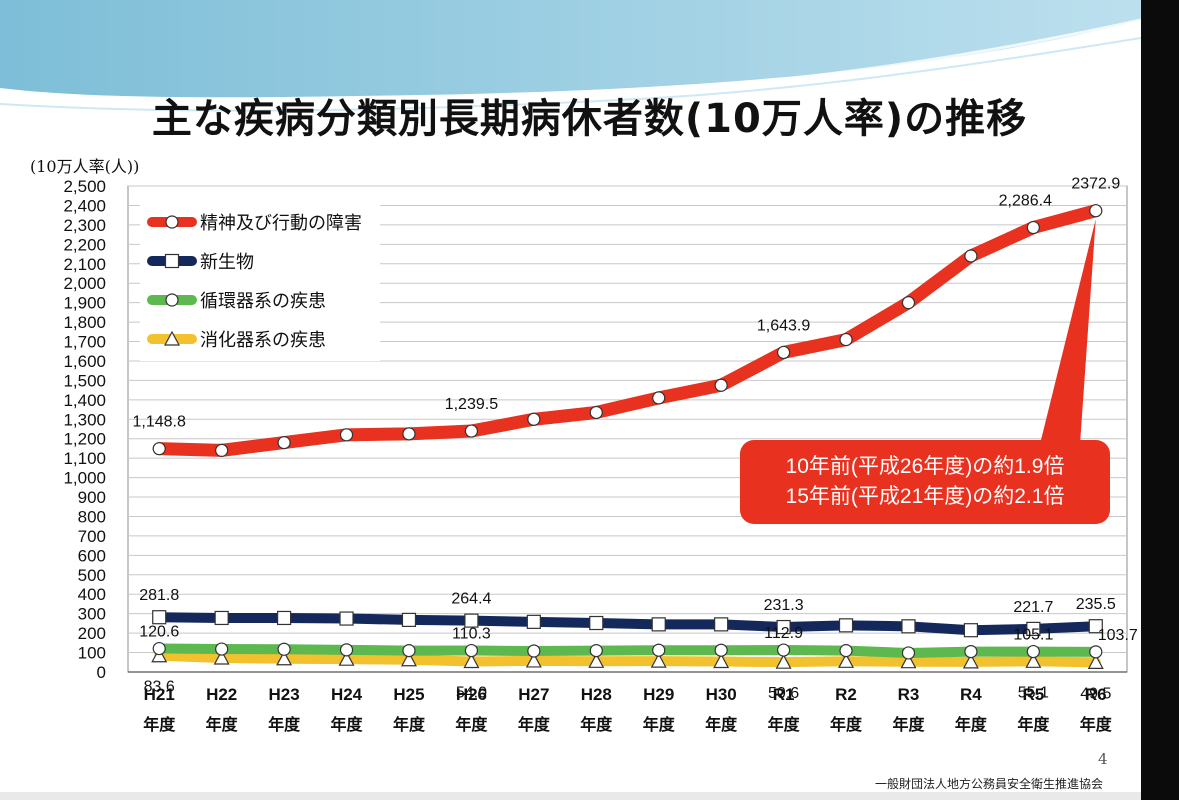 Image resolution: width=1179 pixels, height=800 pixels. Describe the element at coordinates (1033, 692) in the screenshot. I see `digestive-data-label: 55.1` at that location.